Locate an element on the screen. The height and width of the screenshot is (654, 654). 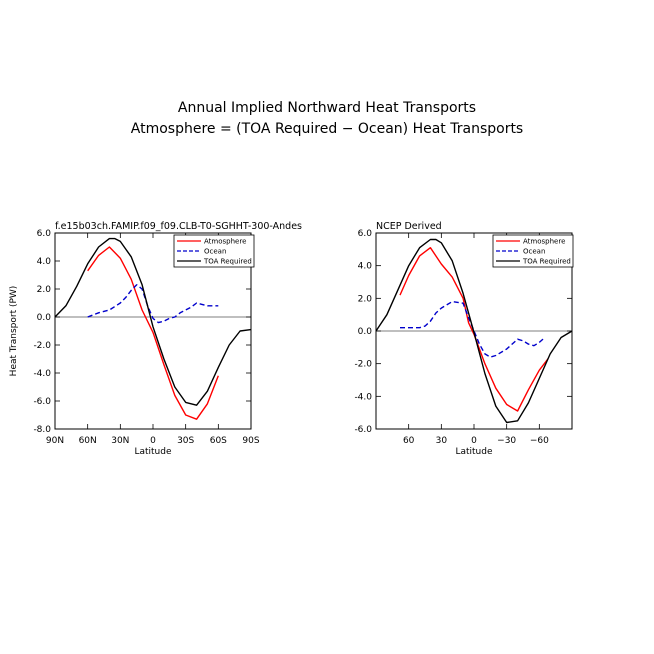
y-tick-label: -8.0 is located at coordinates (42, 430).